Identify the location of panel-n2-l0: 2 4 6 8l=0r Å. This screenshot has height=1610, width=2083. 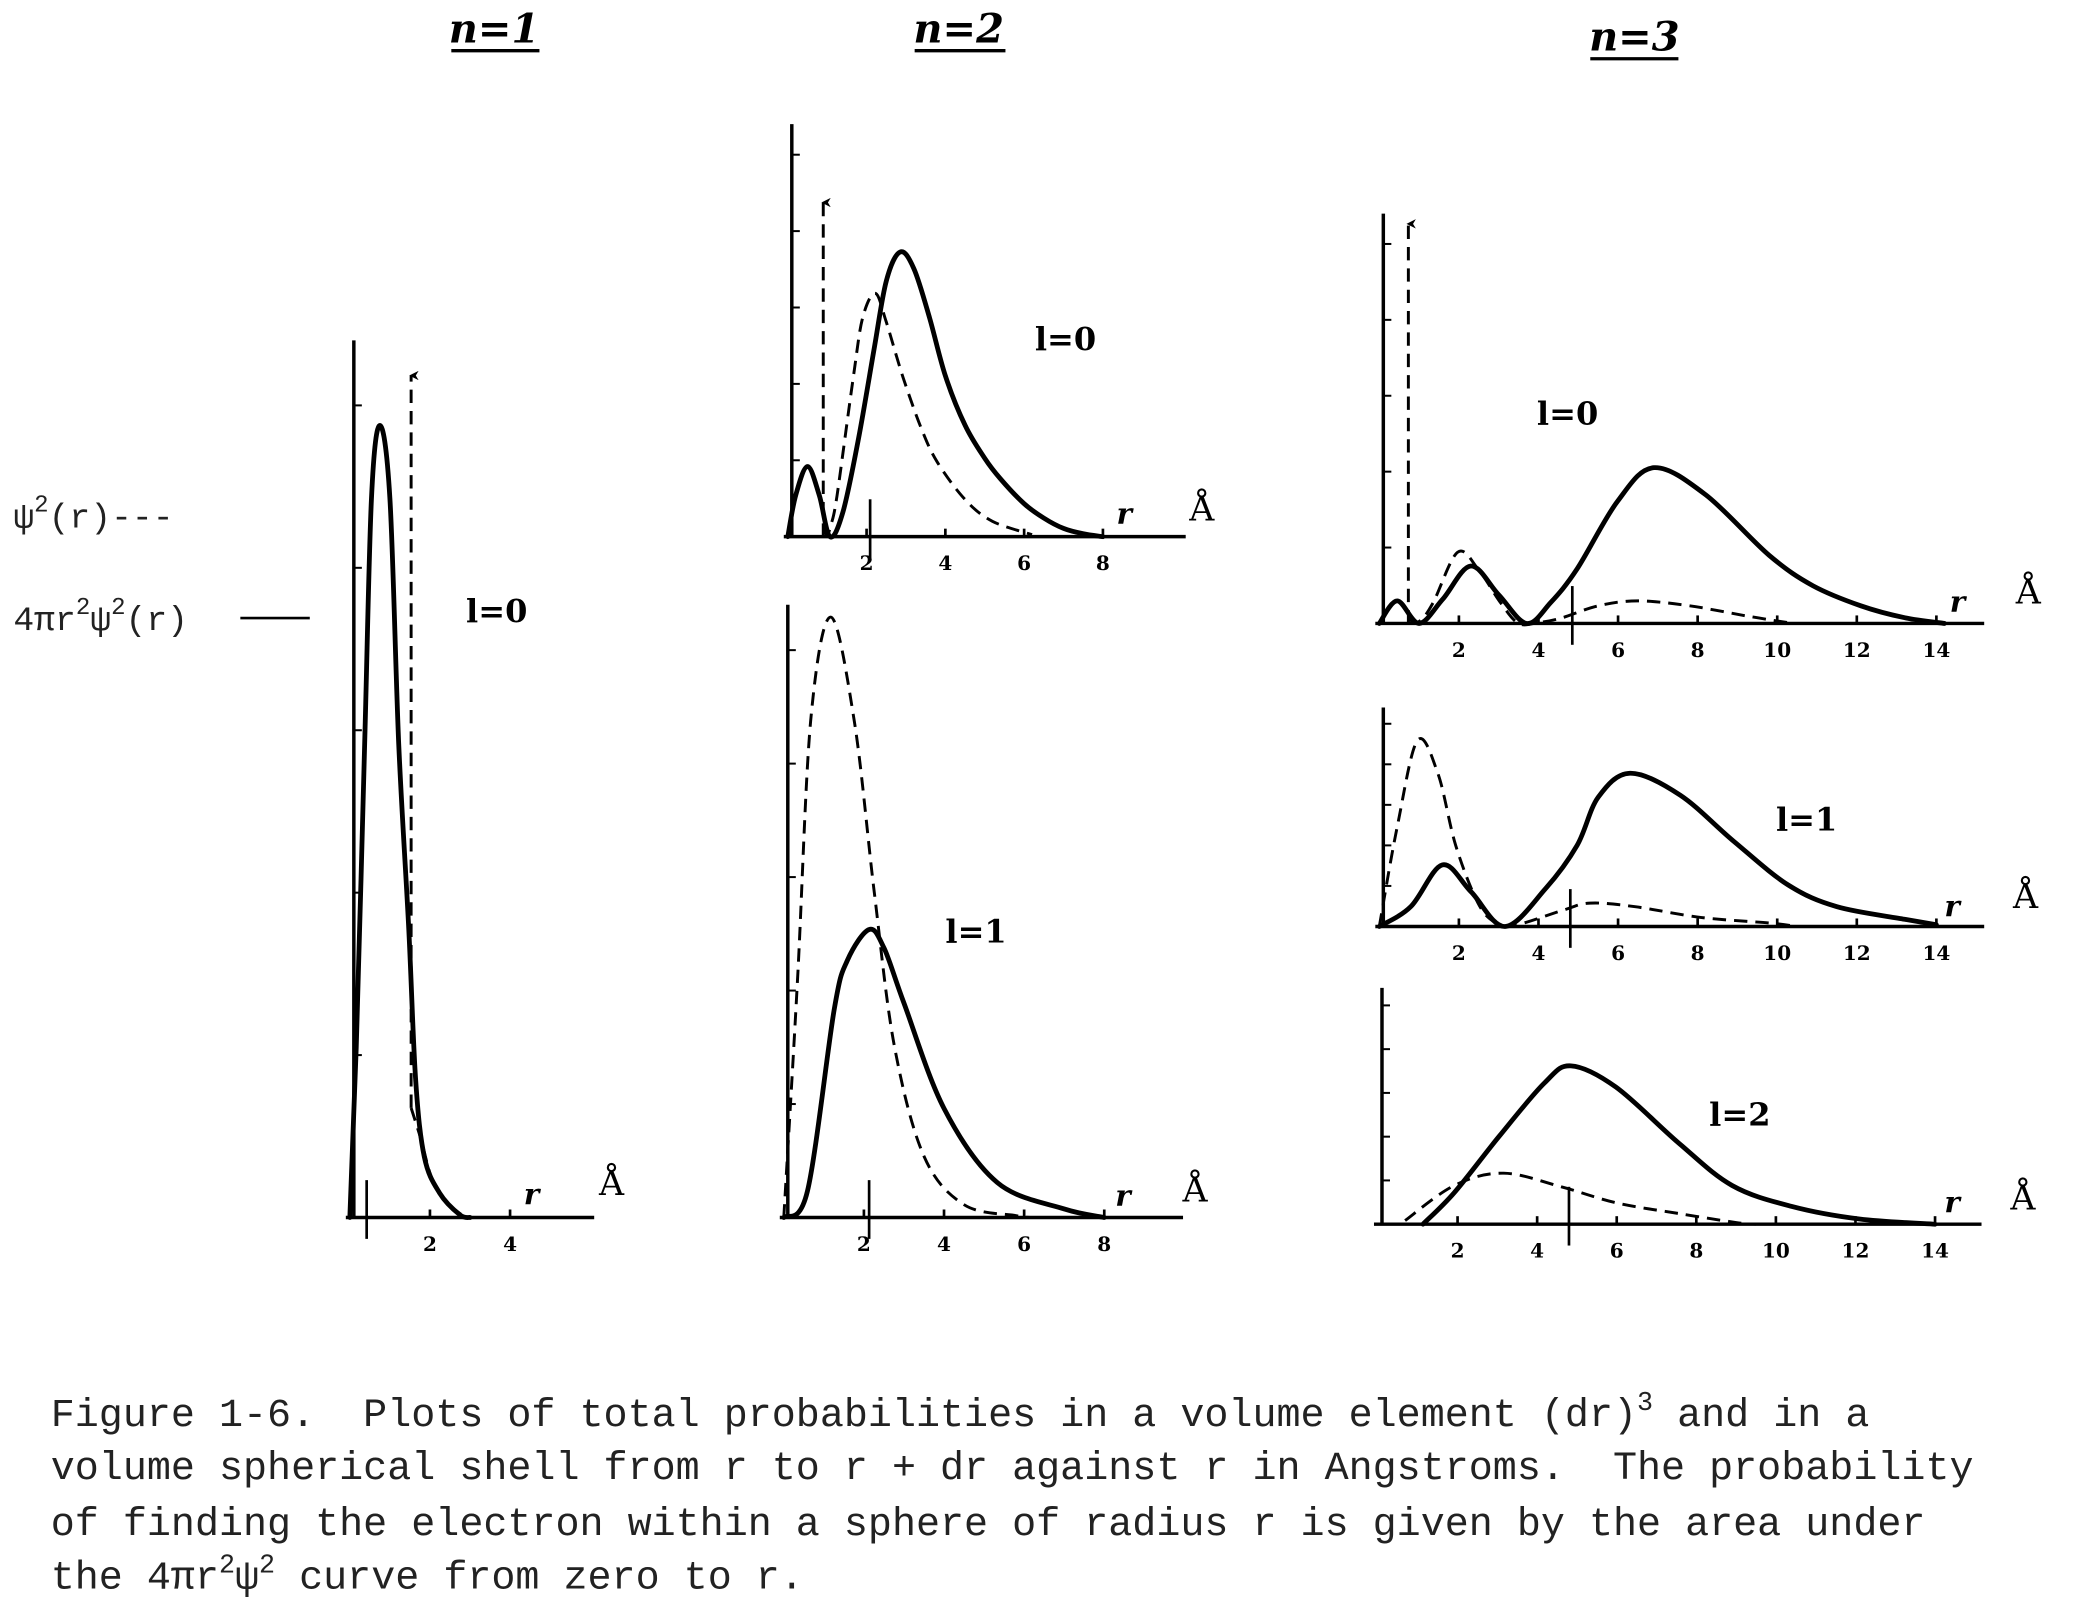
(999, 349).